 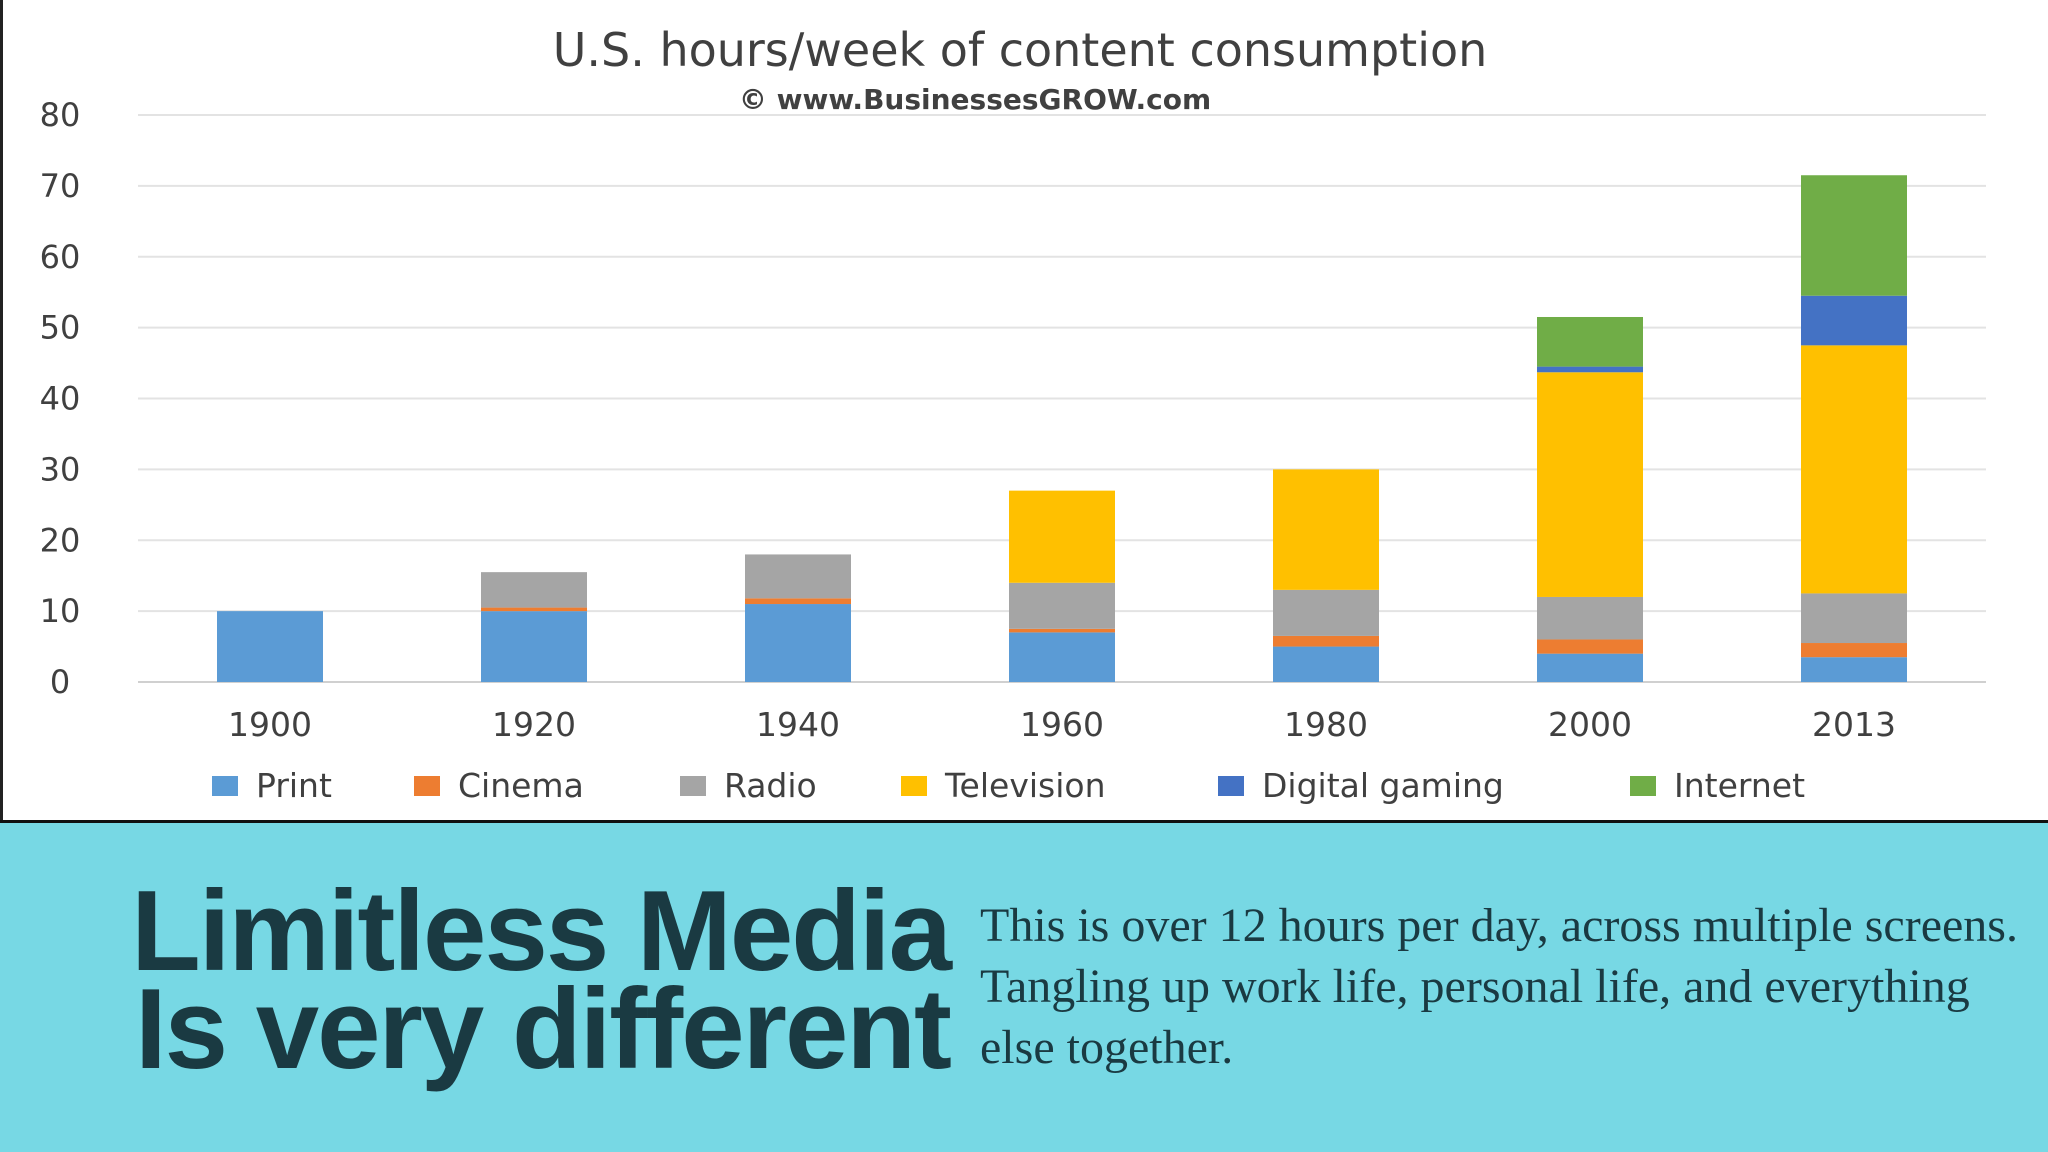 What do you see at coordinates (270, 724) in the screenshot?
I see `x-tick-label: 1900` at bounding box center [270, 724].